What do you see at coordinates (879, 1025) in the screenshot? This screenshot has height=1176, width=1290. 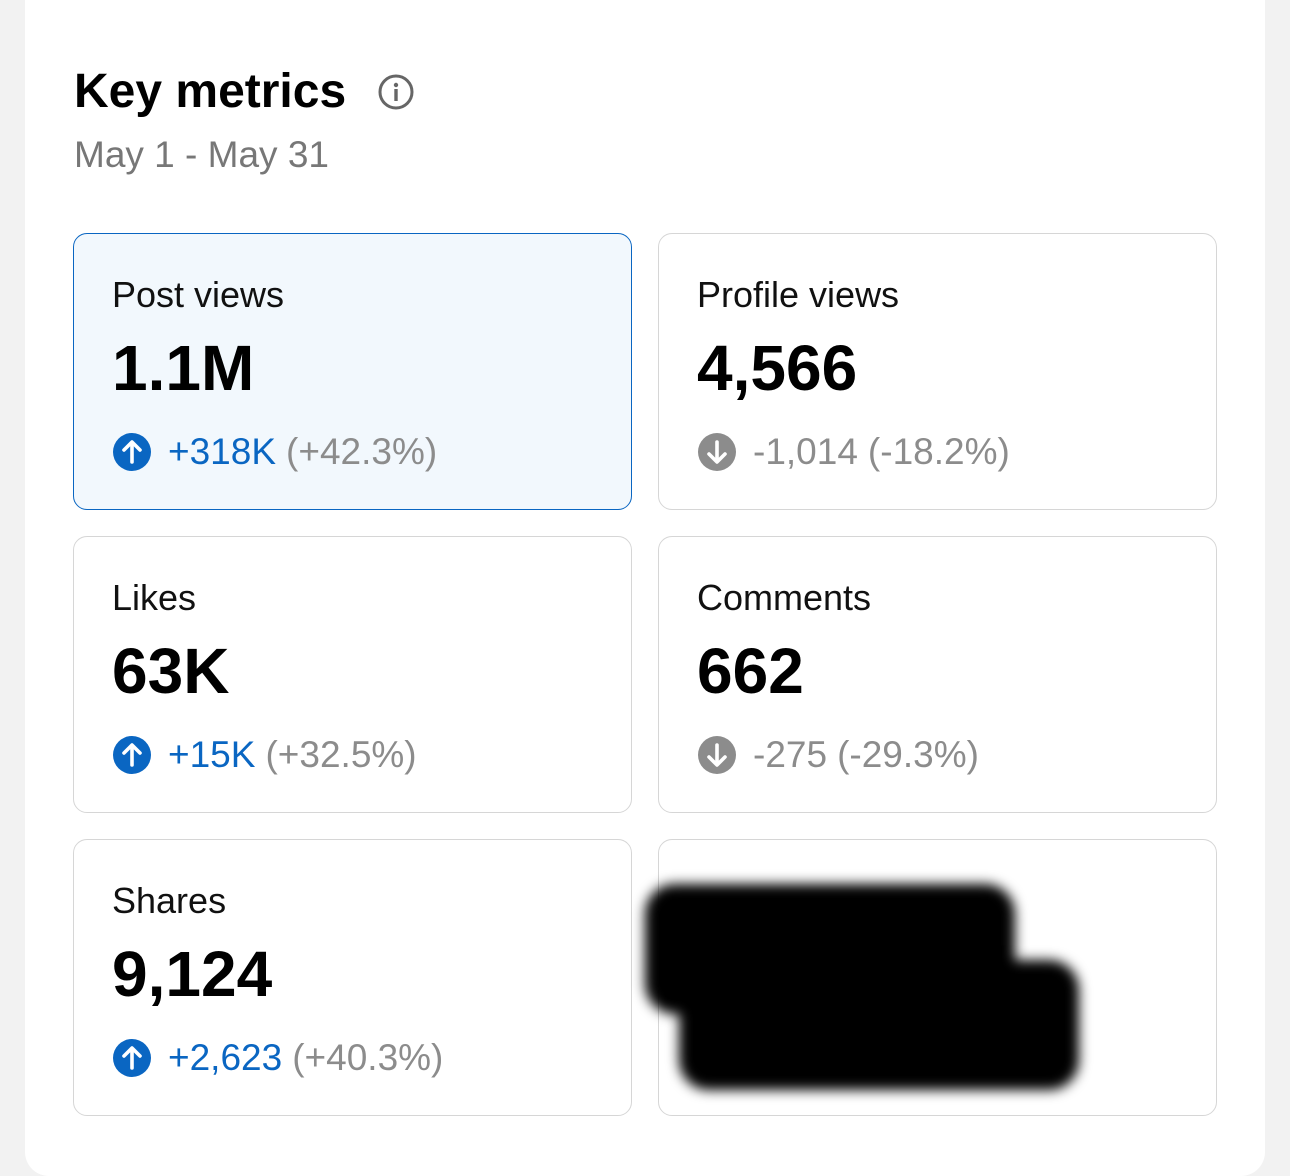 I see `redaction` at bounding box center [879, 1025].